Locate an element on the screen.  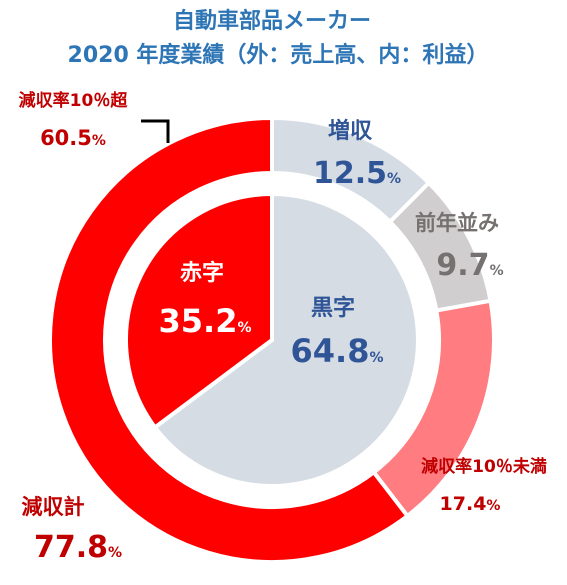
outer-label-3: 減収率10％超 is located at coordinates (74, 100).